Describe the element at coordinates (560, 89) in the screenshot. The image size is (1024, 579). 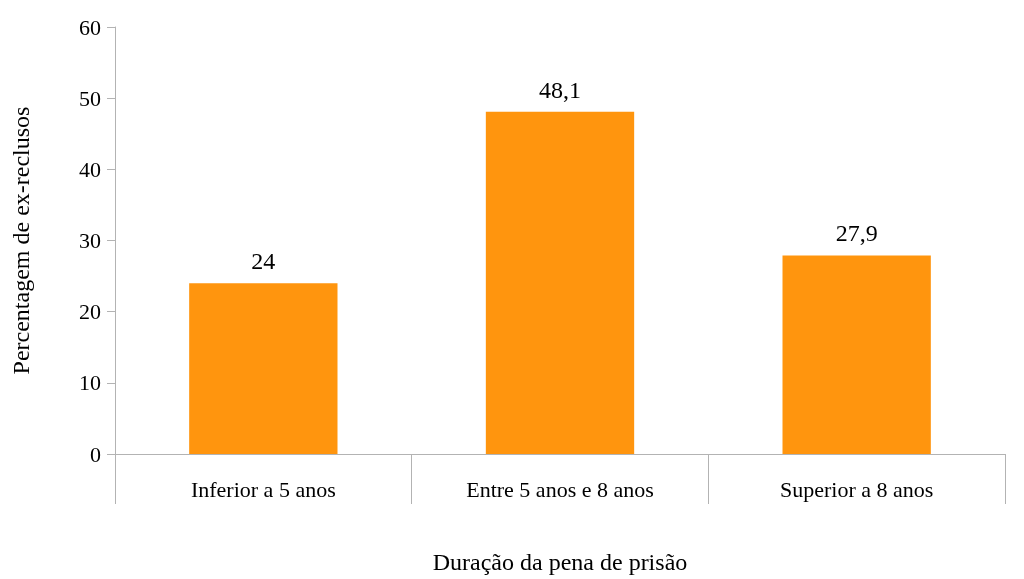
I see `data-label: 48,1` at that location.